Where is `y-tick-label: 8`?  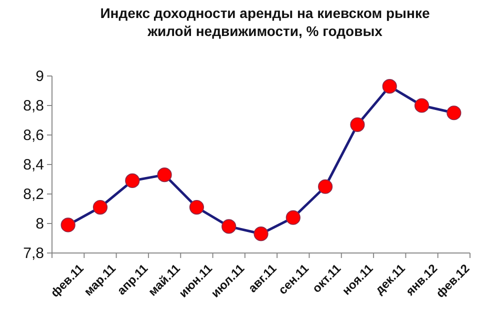 y-tick-label: 8 is located at coordinates (40, 223).